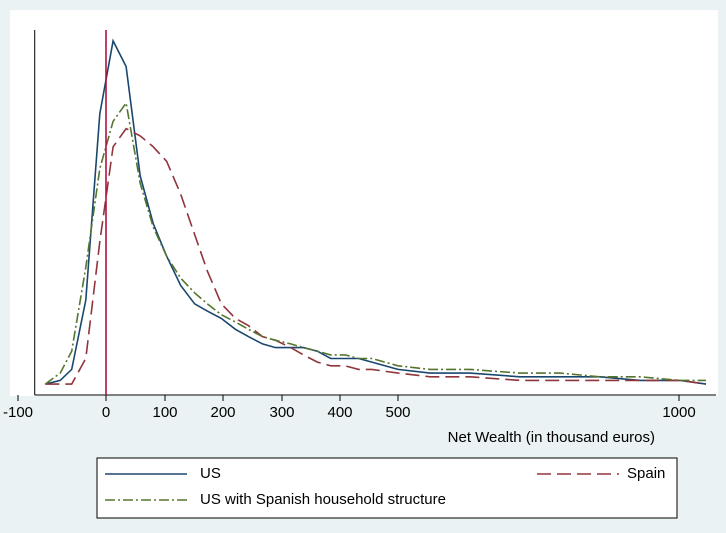 This screenshot has height=533, width=726. Describe the element at coordinates (106, 412) in the screenshot. I see `x-tick-label: 0` at that location.